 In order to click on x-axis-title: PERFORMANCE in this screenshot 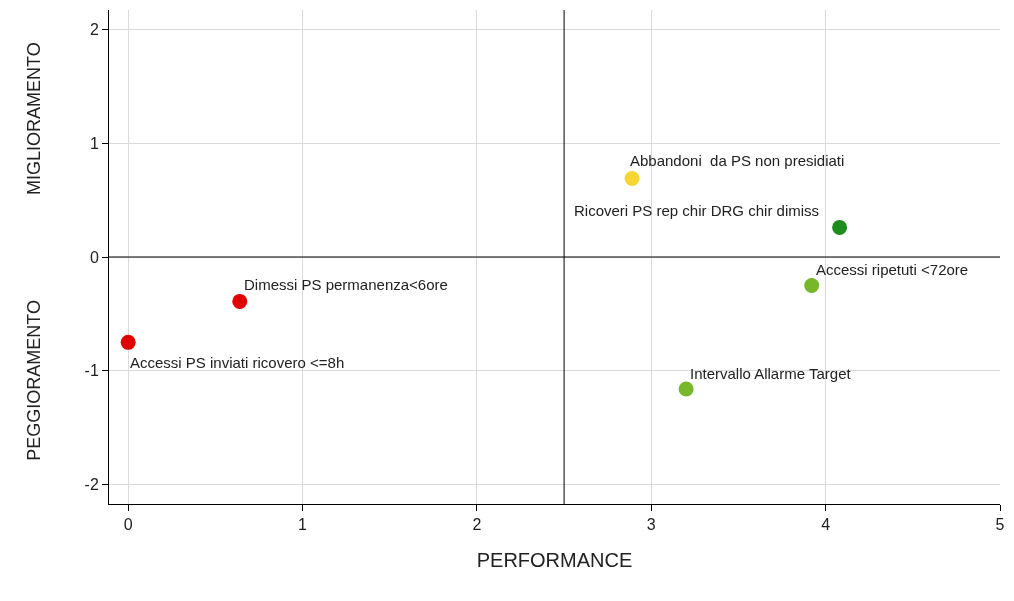, I will do `click(554, 559)`.